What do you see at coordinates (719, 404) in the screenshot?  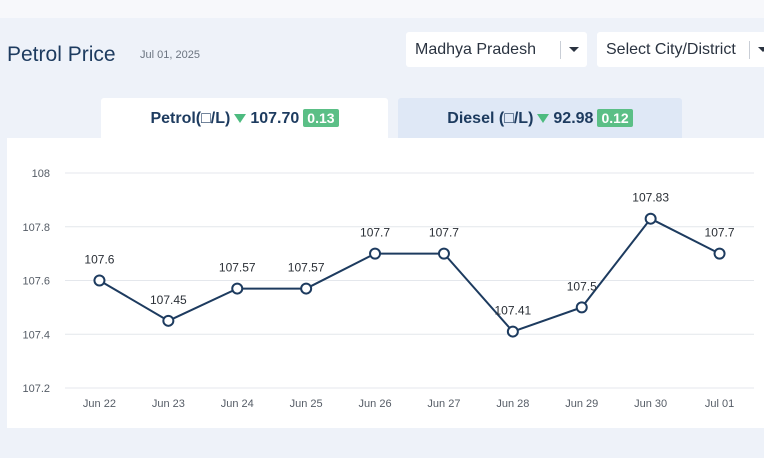 I see `x-tick-label: Jul 01` at bounding box center [719, 404].